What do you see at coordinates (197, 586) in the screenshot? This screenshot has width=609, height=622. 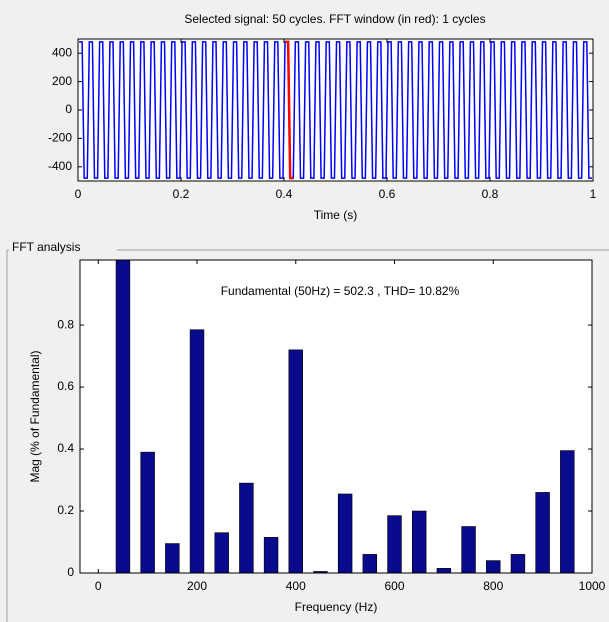 I see `x-tick-label: 200` at bounding box center [197, 586].